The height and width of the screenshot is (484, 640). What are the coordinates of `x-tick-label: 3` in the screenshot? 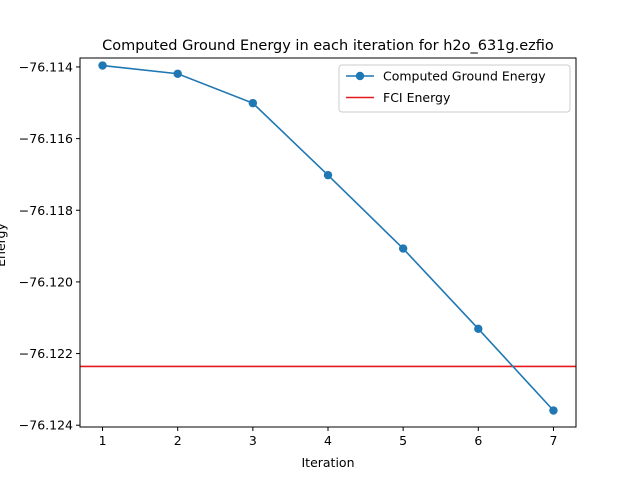 It's located at (253, 440).